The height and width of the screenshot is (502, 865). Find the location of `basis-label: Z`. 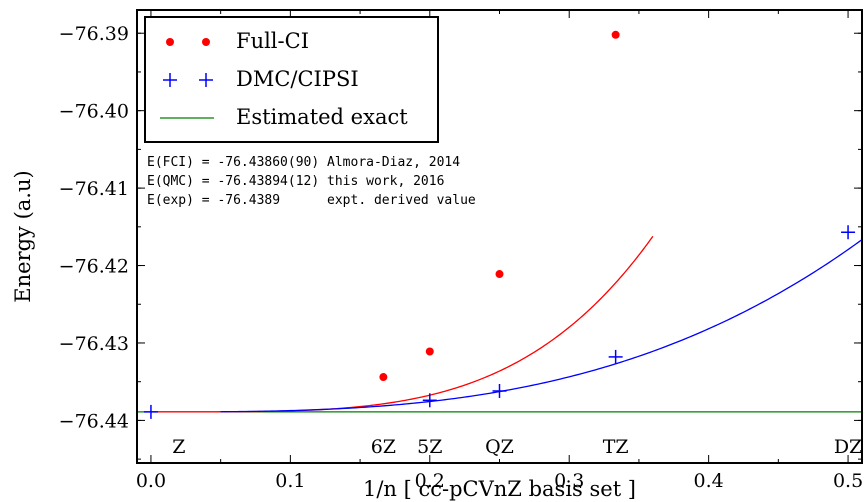

basis-label: Z is located at coordinates (178, 447).